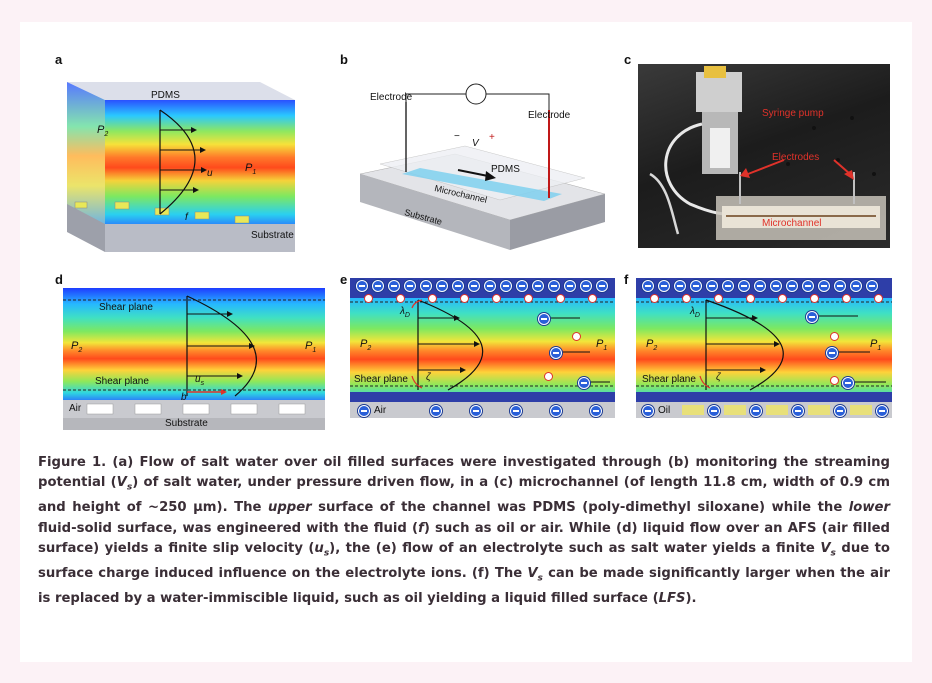  Describe the element at coordinates (482, 345) in the screenshot. I see `panel-e-profile` at that location.